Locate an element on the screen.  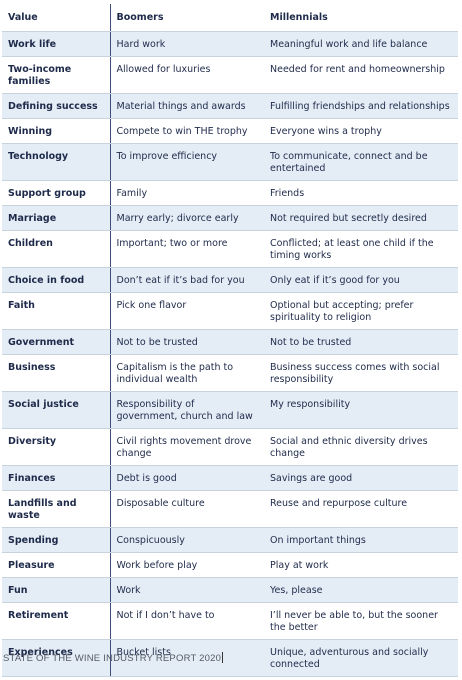
row-value: Winning is located at coordinates (56, 131).